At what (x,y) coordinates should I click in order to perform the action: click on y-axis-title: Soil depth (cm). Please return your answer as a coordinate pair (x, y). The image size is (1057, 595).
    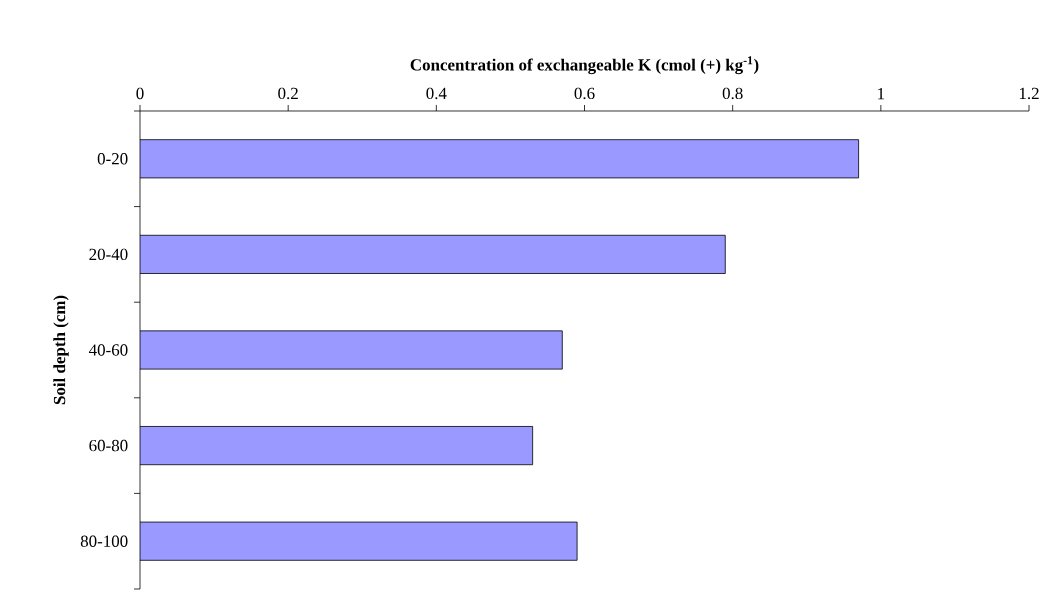
    Looking at the image, I should click on (61, 350).